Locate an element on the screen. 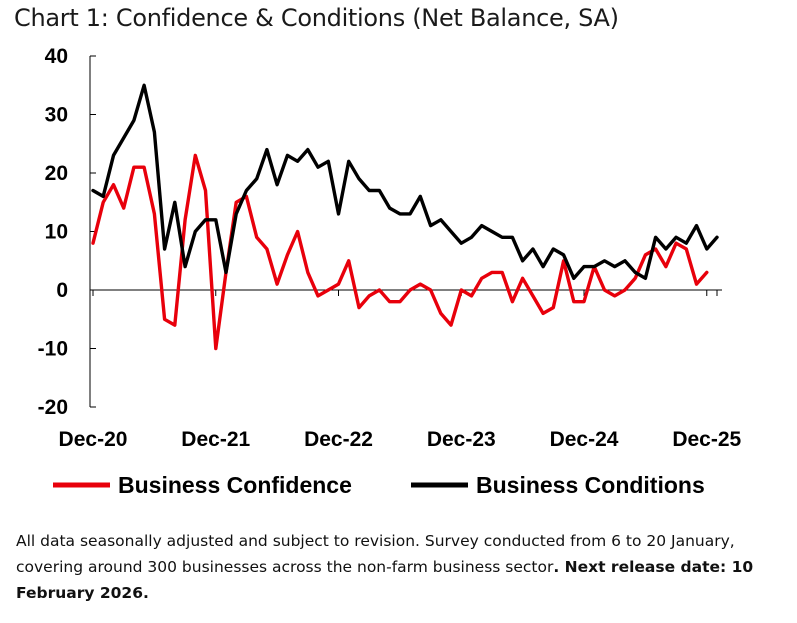  y-tick-label: -10 is located at coordinates (53, 349).